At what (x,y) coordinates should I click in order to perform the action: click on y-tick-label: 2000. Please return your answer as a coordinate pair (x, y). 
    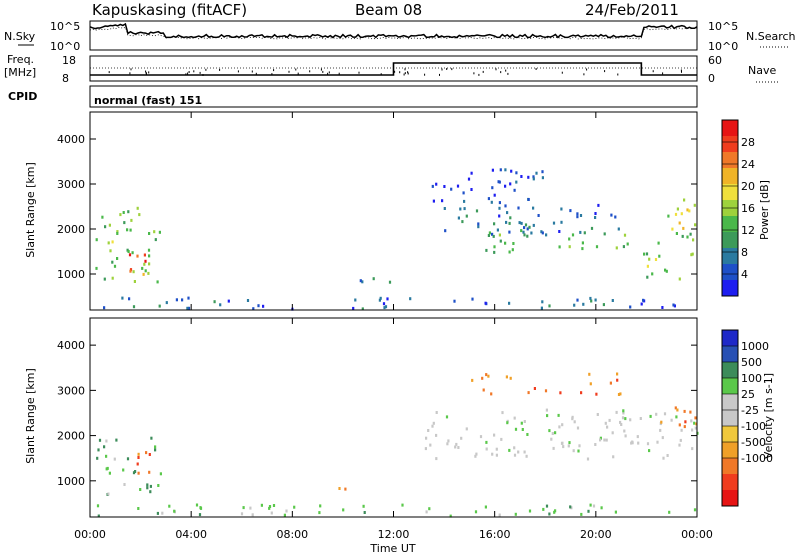
    Looking at the image, I should click on (71, 436).